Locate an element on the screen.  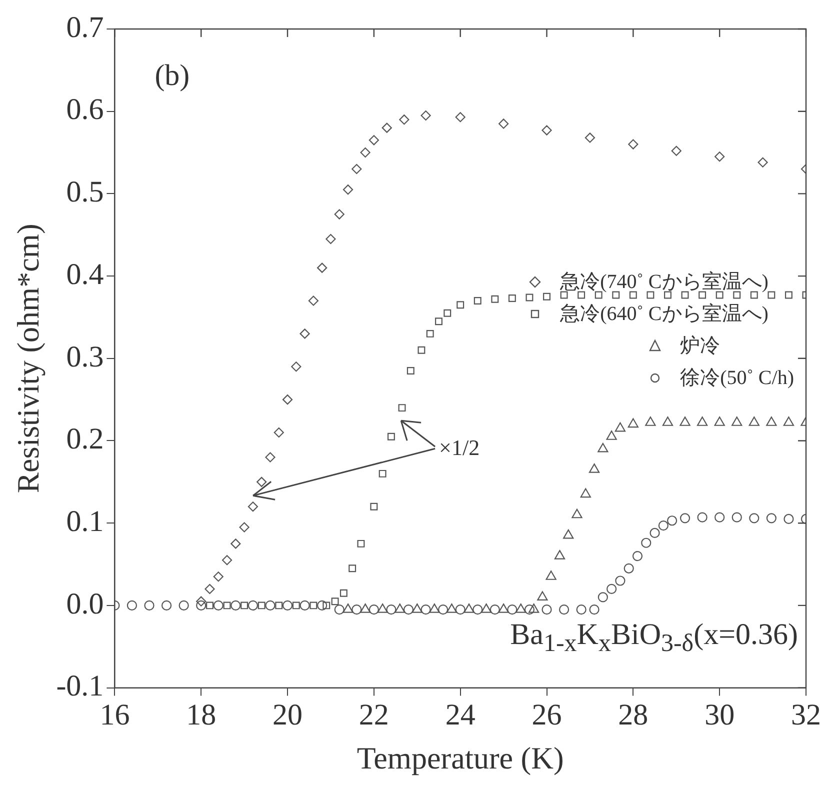
x-tick-label: 20 is located at coordinates (287, 715).